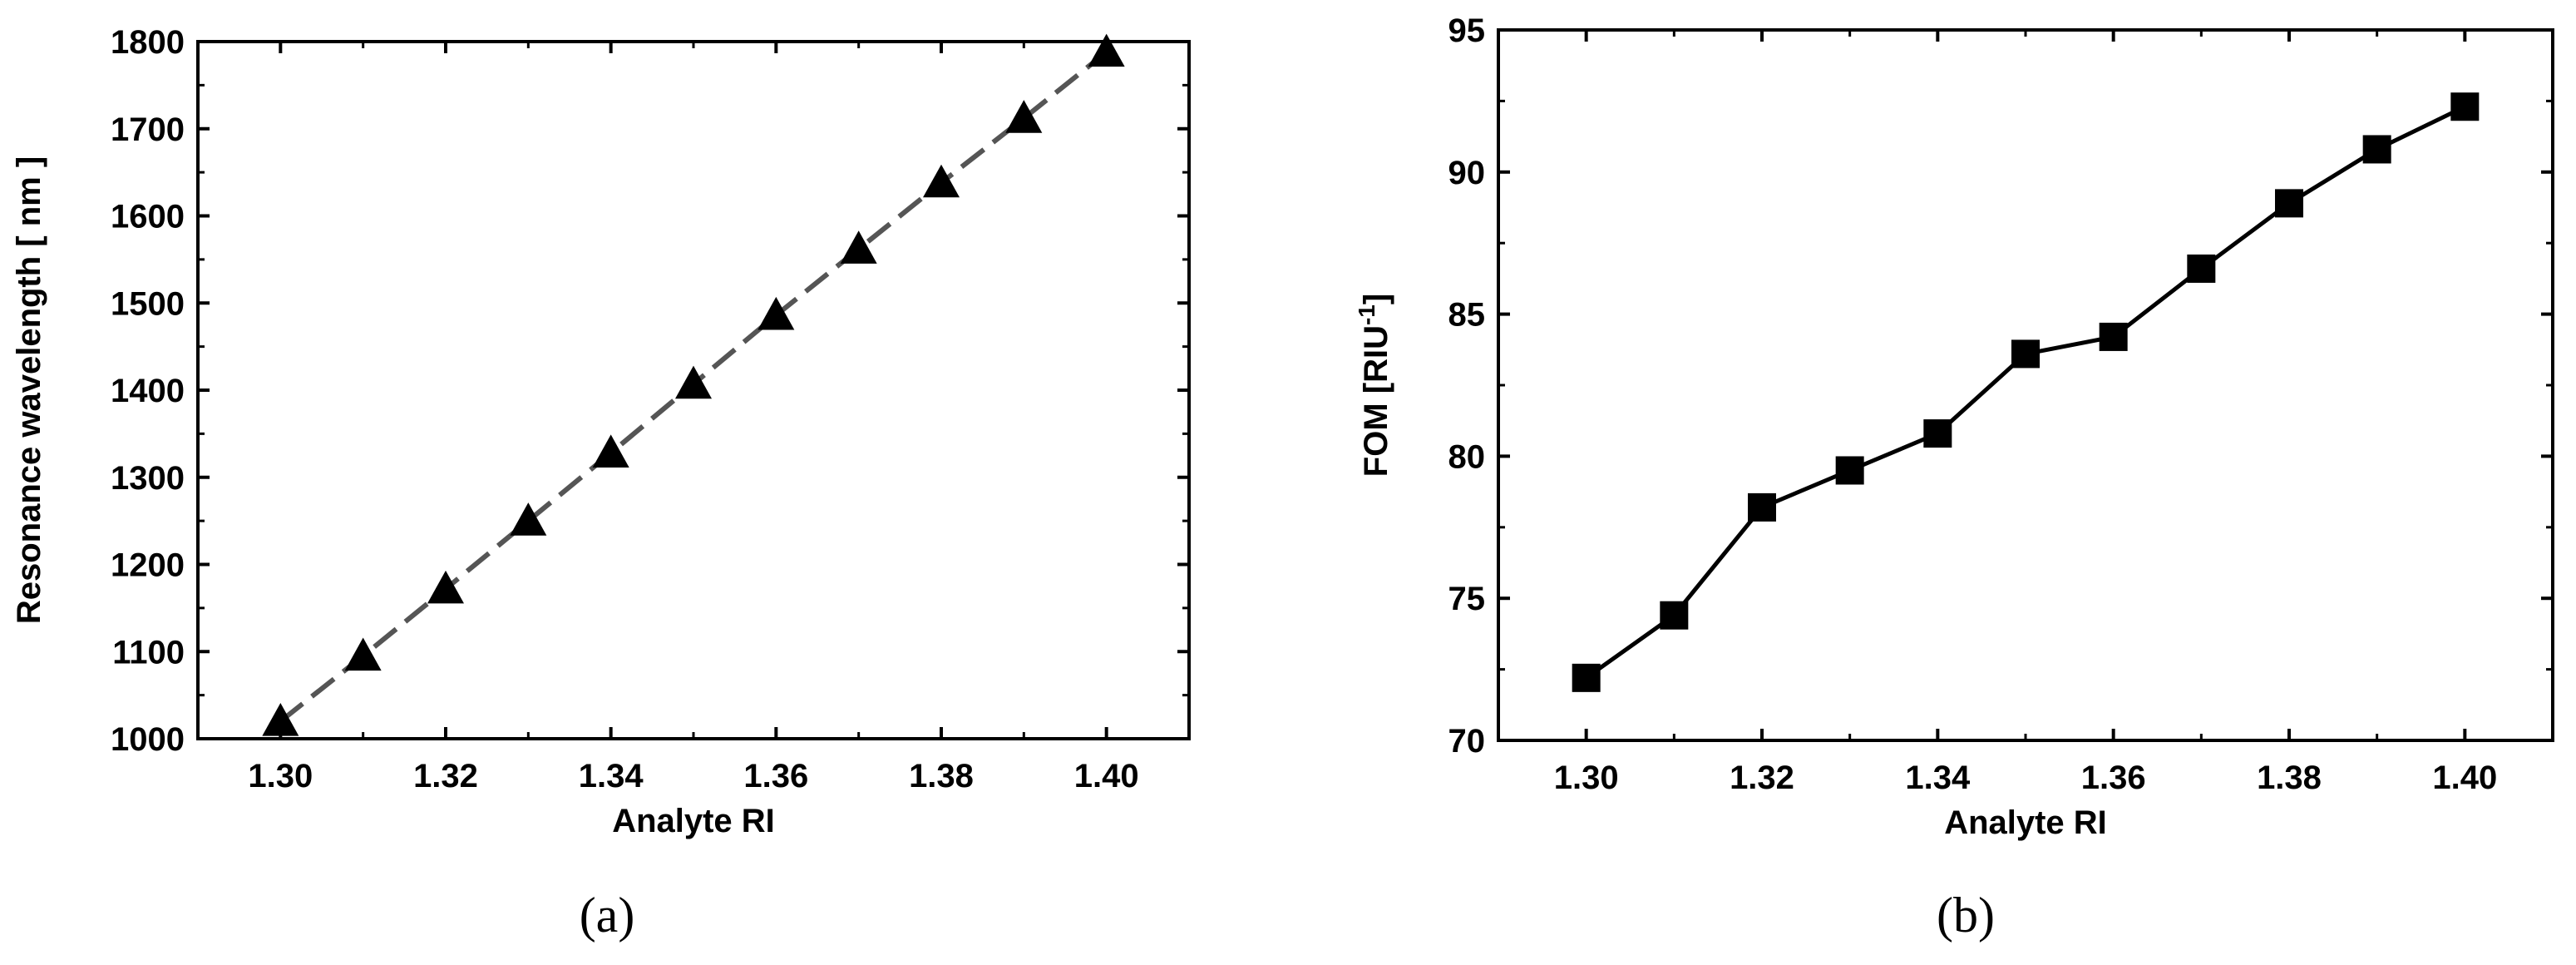 The image size is (2576, 965). I want to click on y-axis-label-superscript: -1, so click(1366, 314).